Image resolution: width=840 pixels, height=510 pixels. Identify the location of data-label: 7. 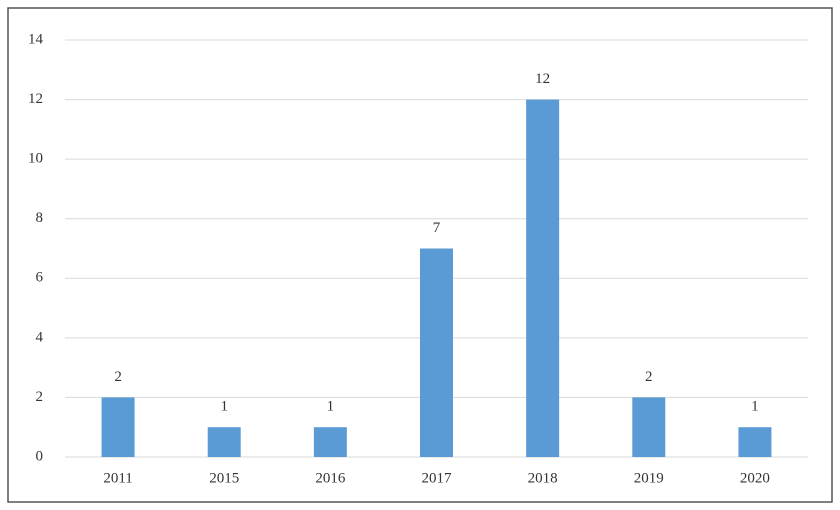
(437, 228).